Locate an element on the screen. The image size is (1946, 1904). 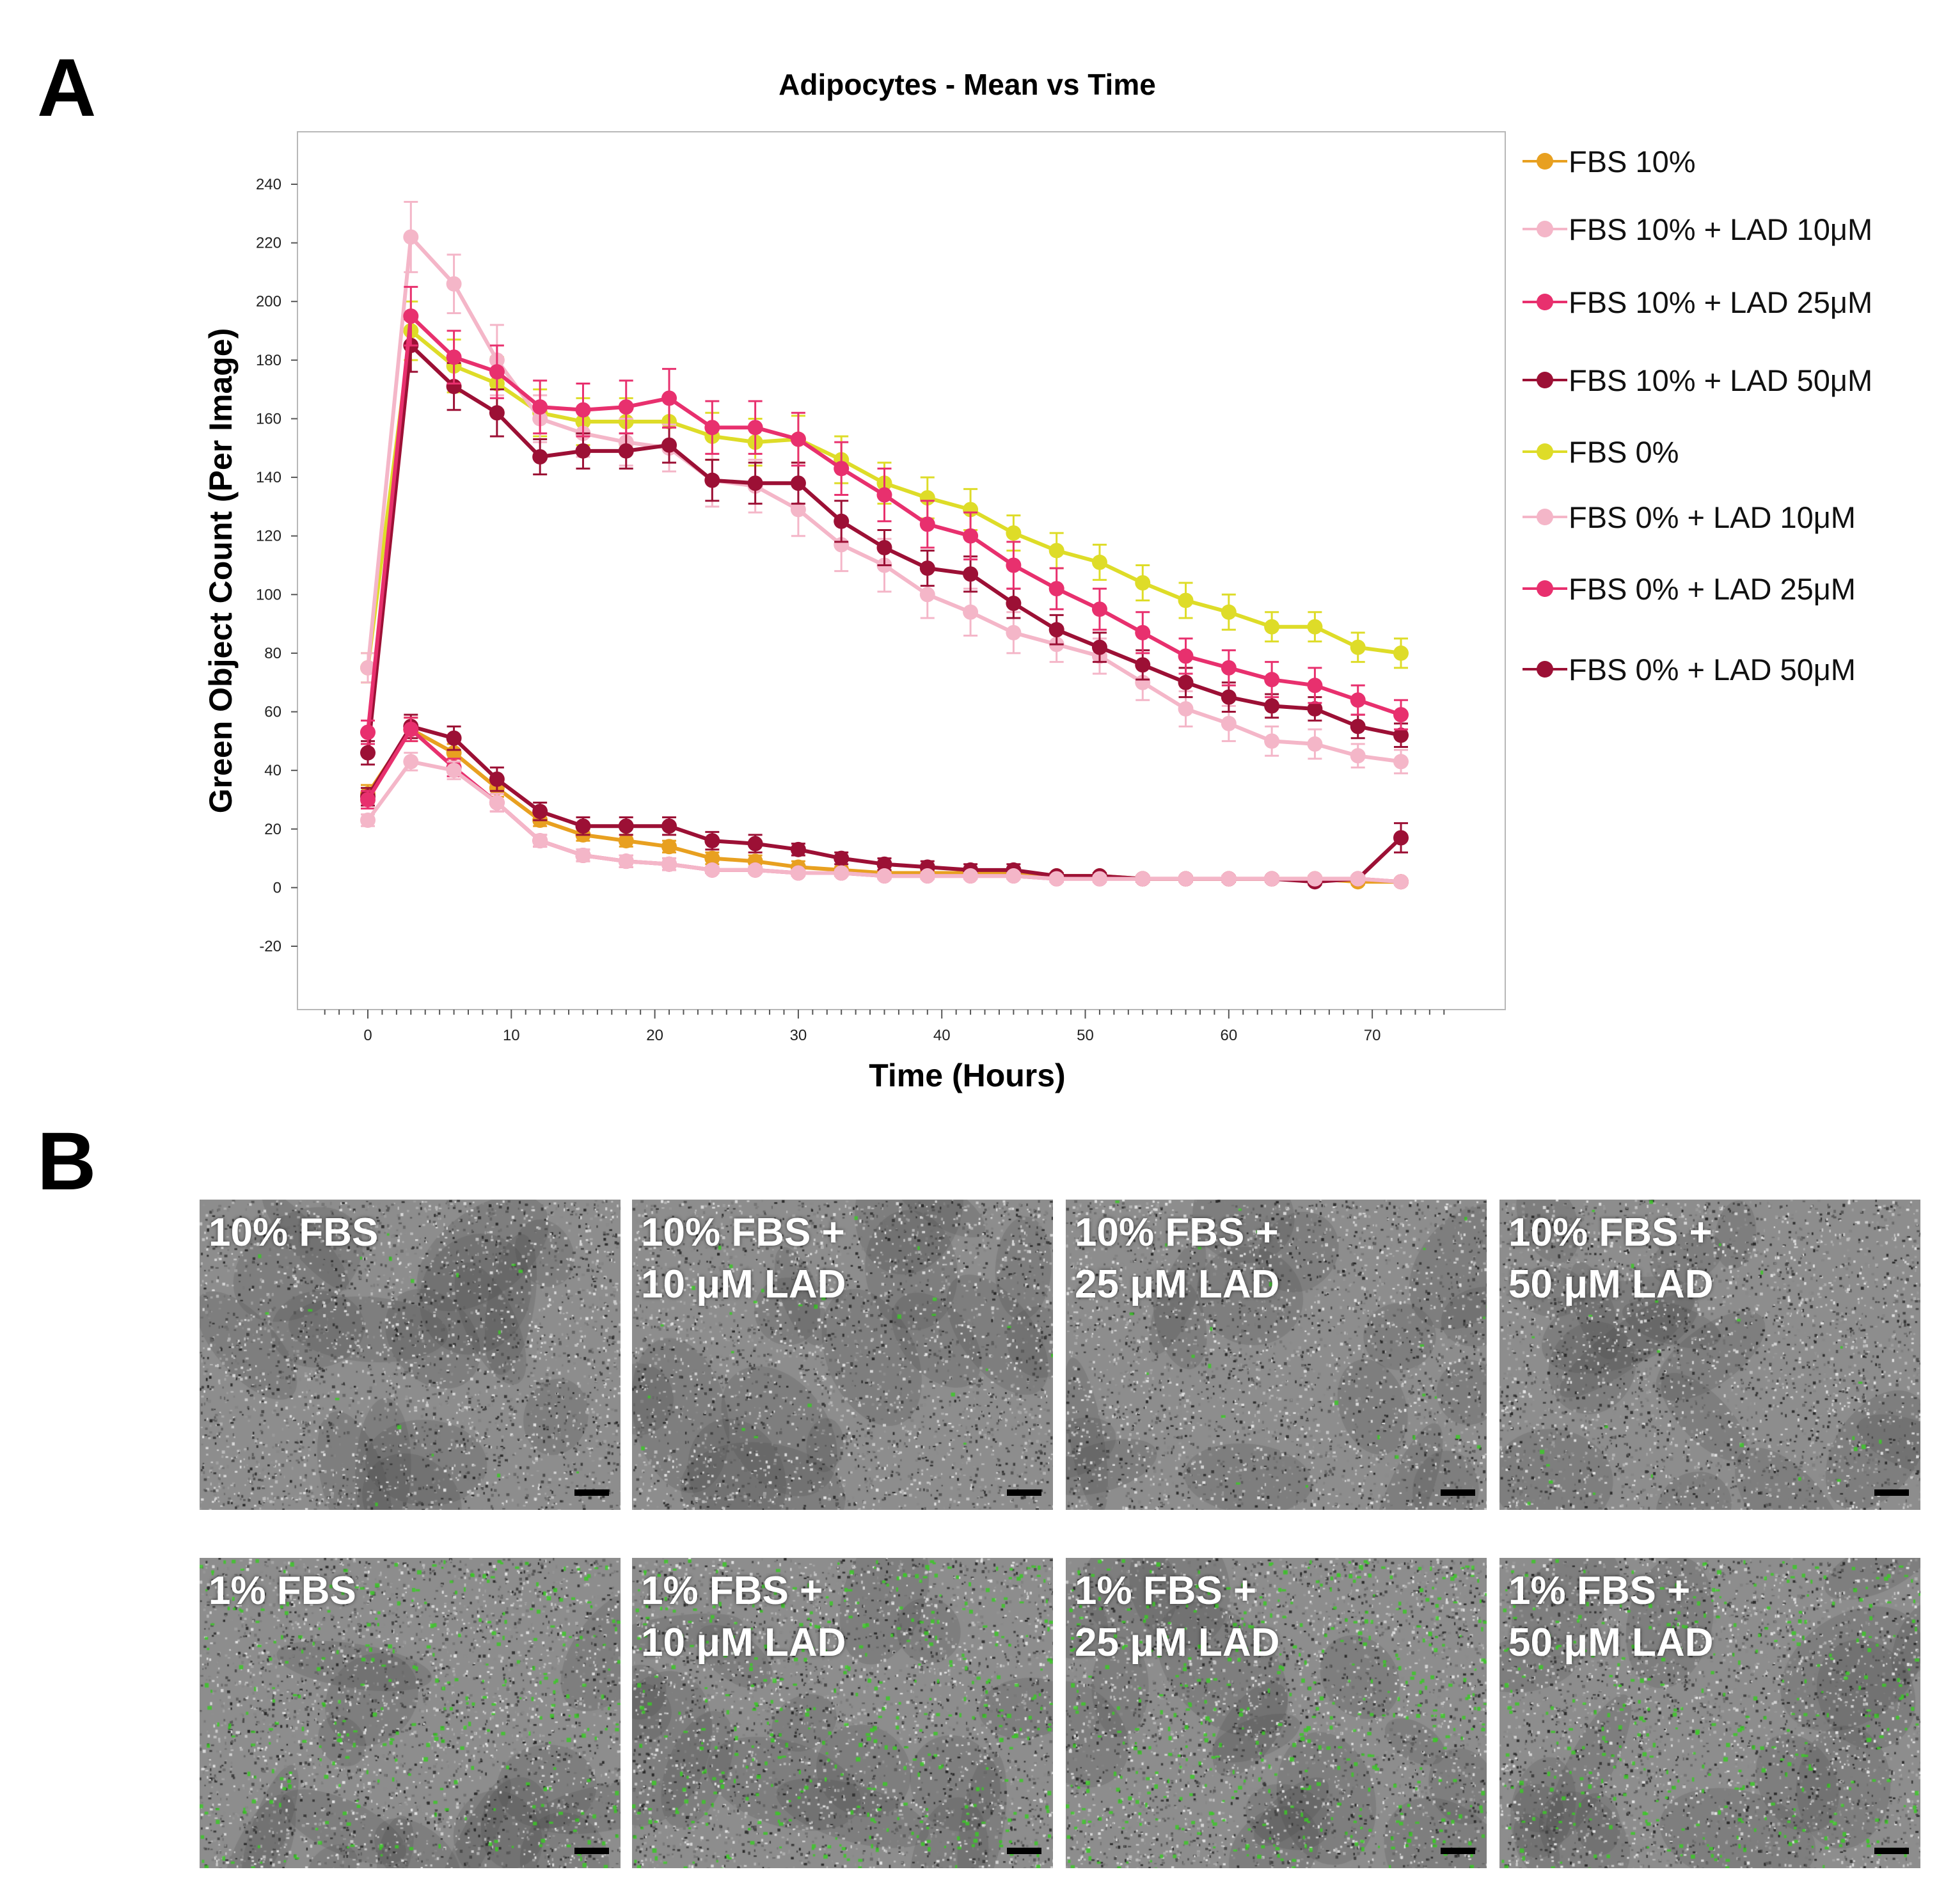
y-tick-label: 160 is located at coordinates (268, 418).